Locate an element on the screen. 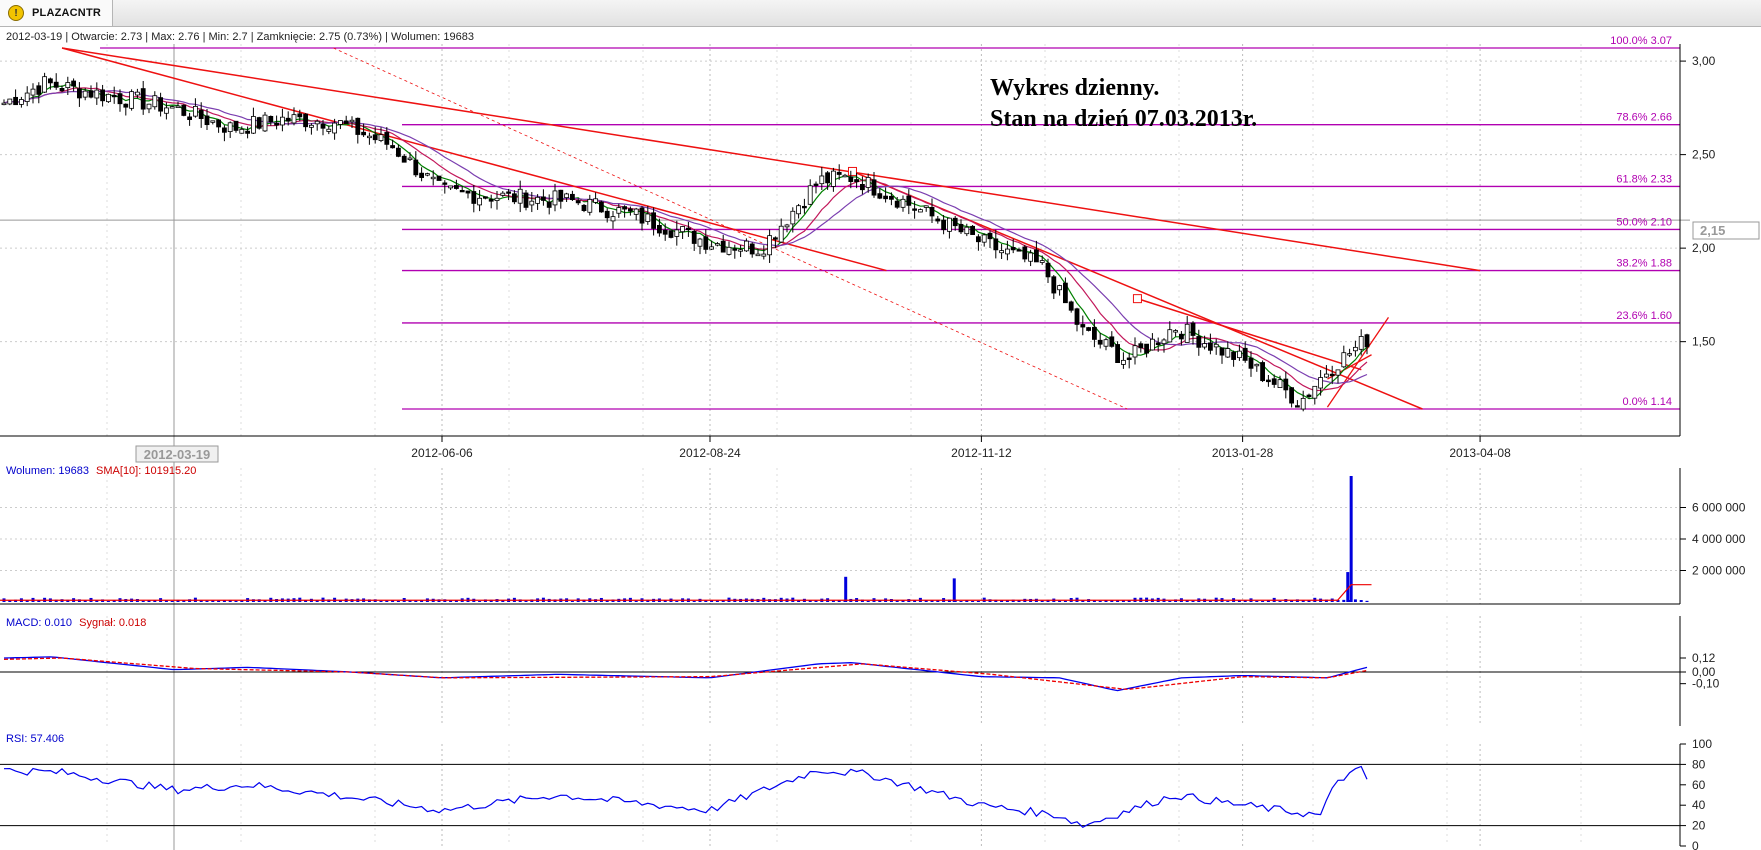  trend-anchor-handle is located at coordinates (852, 171).